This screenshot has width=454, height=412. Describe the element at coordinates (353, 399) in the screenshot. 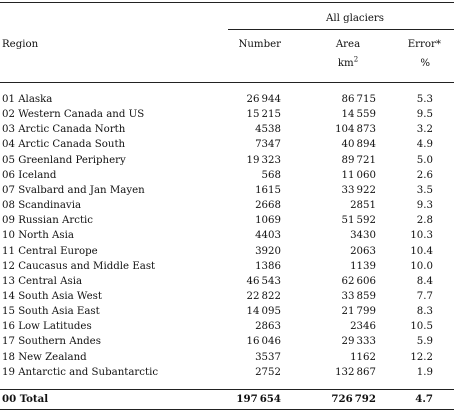

I see `total-area: 726 792` at that location.